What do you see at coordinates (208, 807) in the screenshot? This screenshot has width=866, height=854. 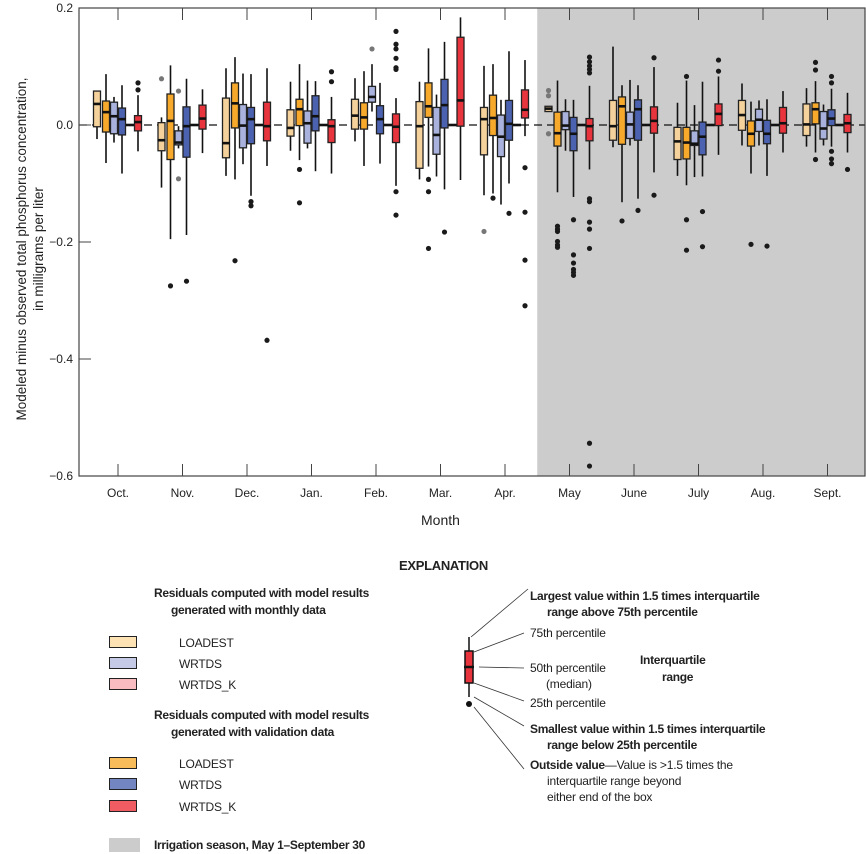 I see `legend-label-wrtdsk-validation: WRTDS_K` at bounding box center [208, 807].